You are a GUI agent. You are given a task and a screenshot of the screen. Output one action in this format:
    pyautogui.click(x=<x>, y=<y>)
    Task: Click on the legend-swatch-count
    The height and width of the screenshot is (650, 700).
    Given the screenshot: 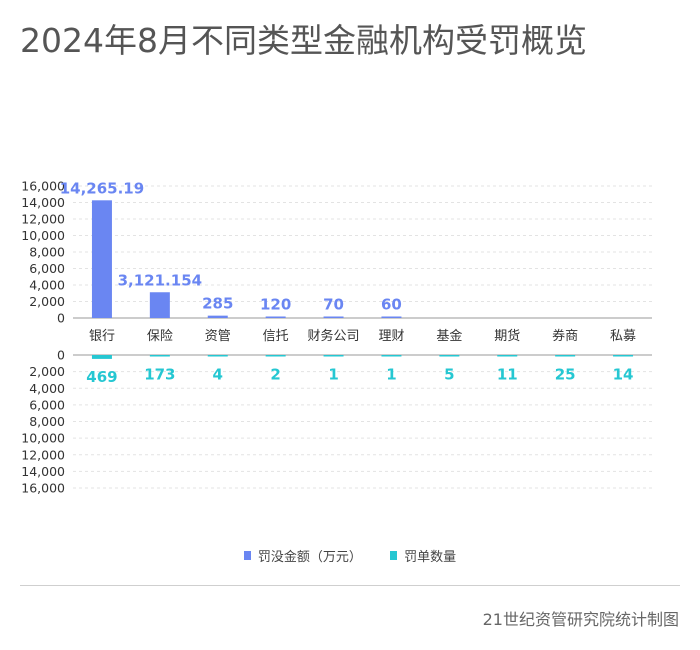 What is the action you would take?
    pyautogui.click(x=394, y=555)
    